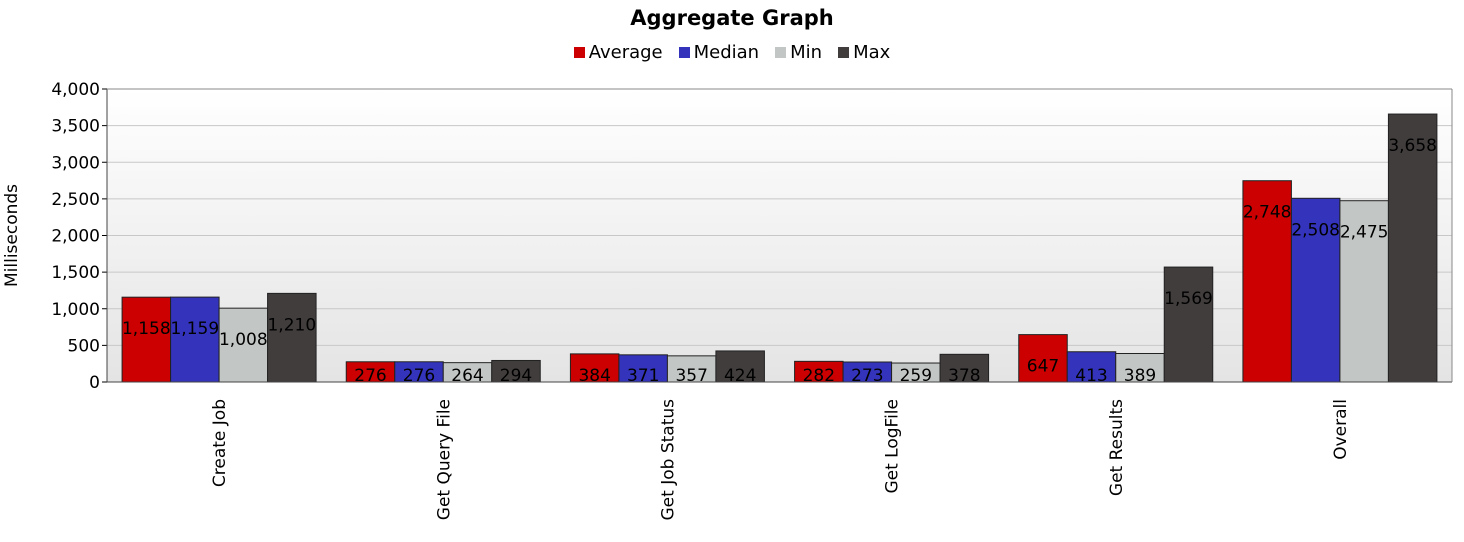  Describe the element at coordinates (220, 443) in the screenshot. I see `category-label: Create Job` at that location.